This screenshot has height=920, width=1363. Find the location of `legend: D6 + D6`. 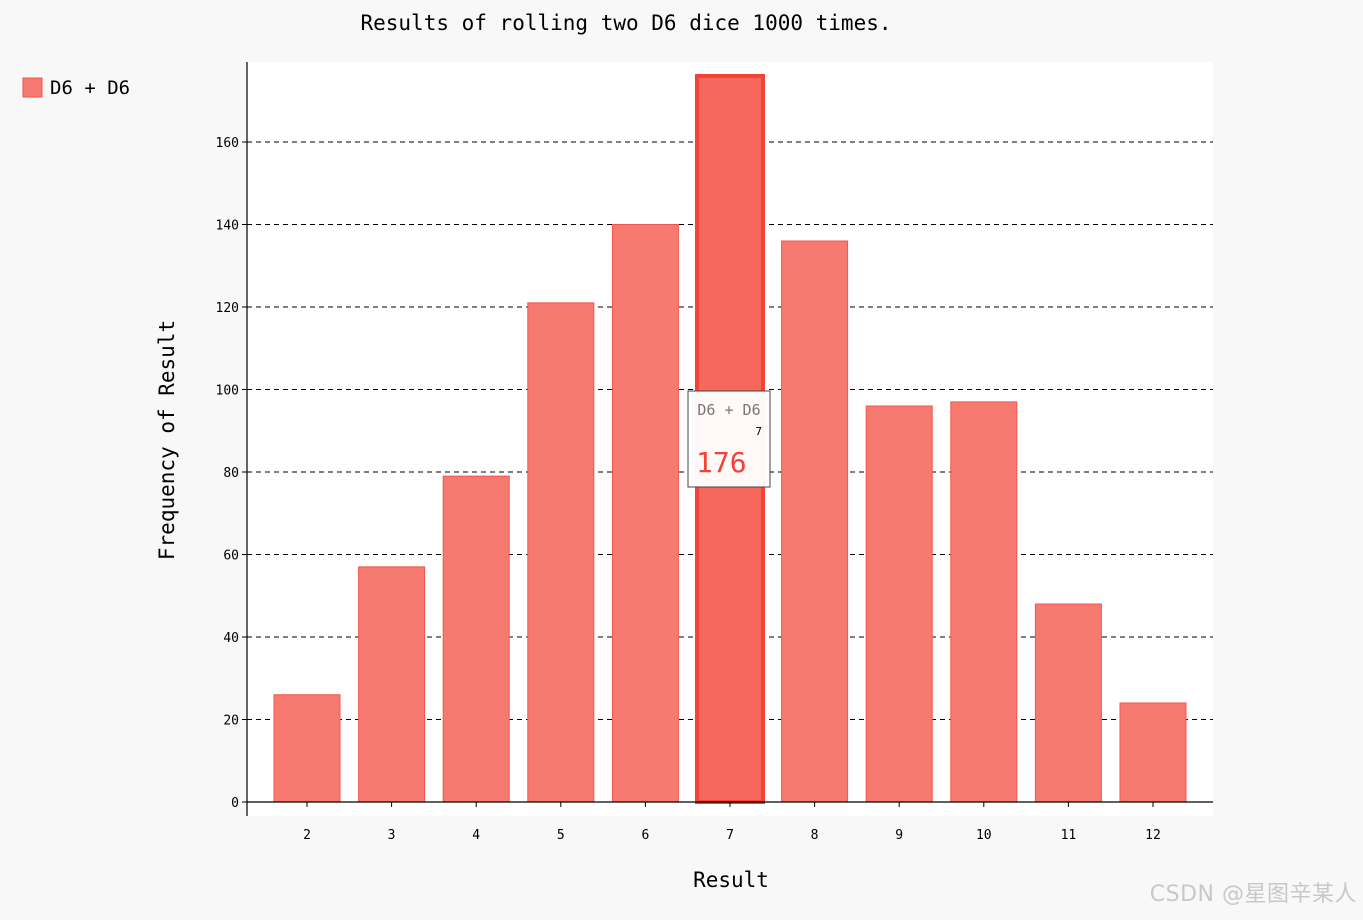

legend: D6 + D6 is located at coordinates (76, 88).